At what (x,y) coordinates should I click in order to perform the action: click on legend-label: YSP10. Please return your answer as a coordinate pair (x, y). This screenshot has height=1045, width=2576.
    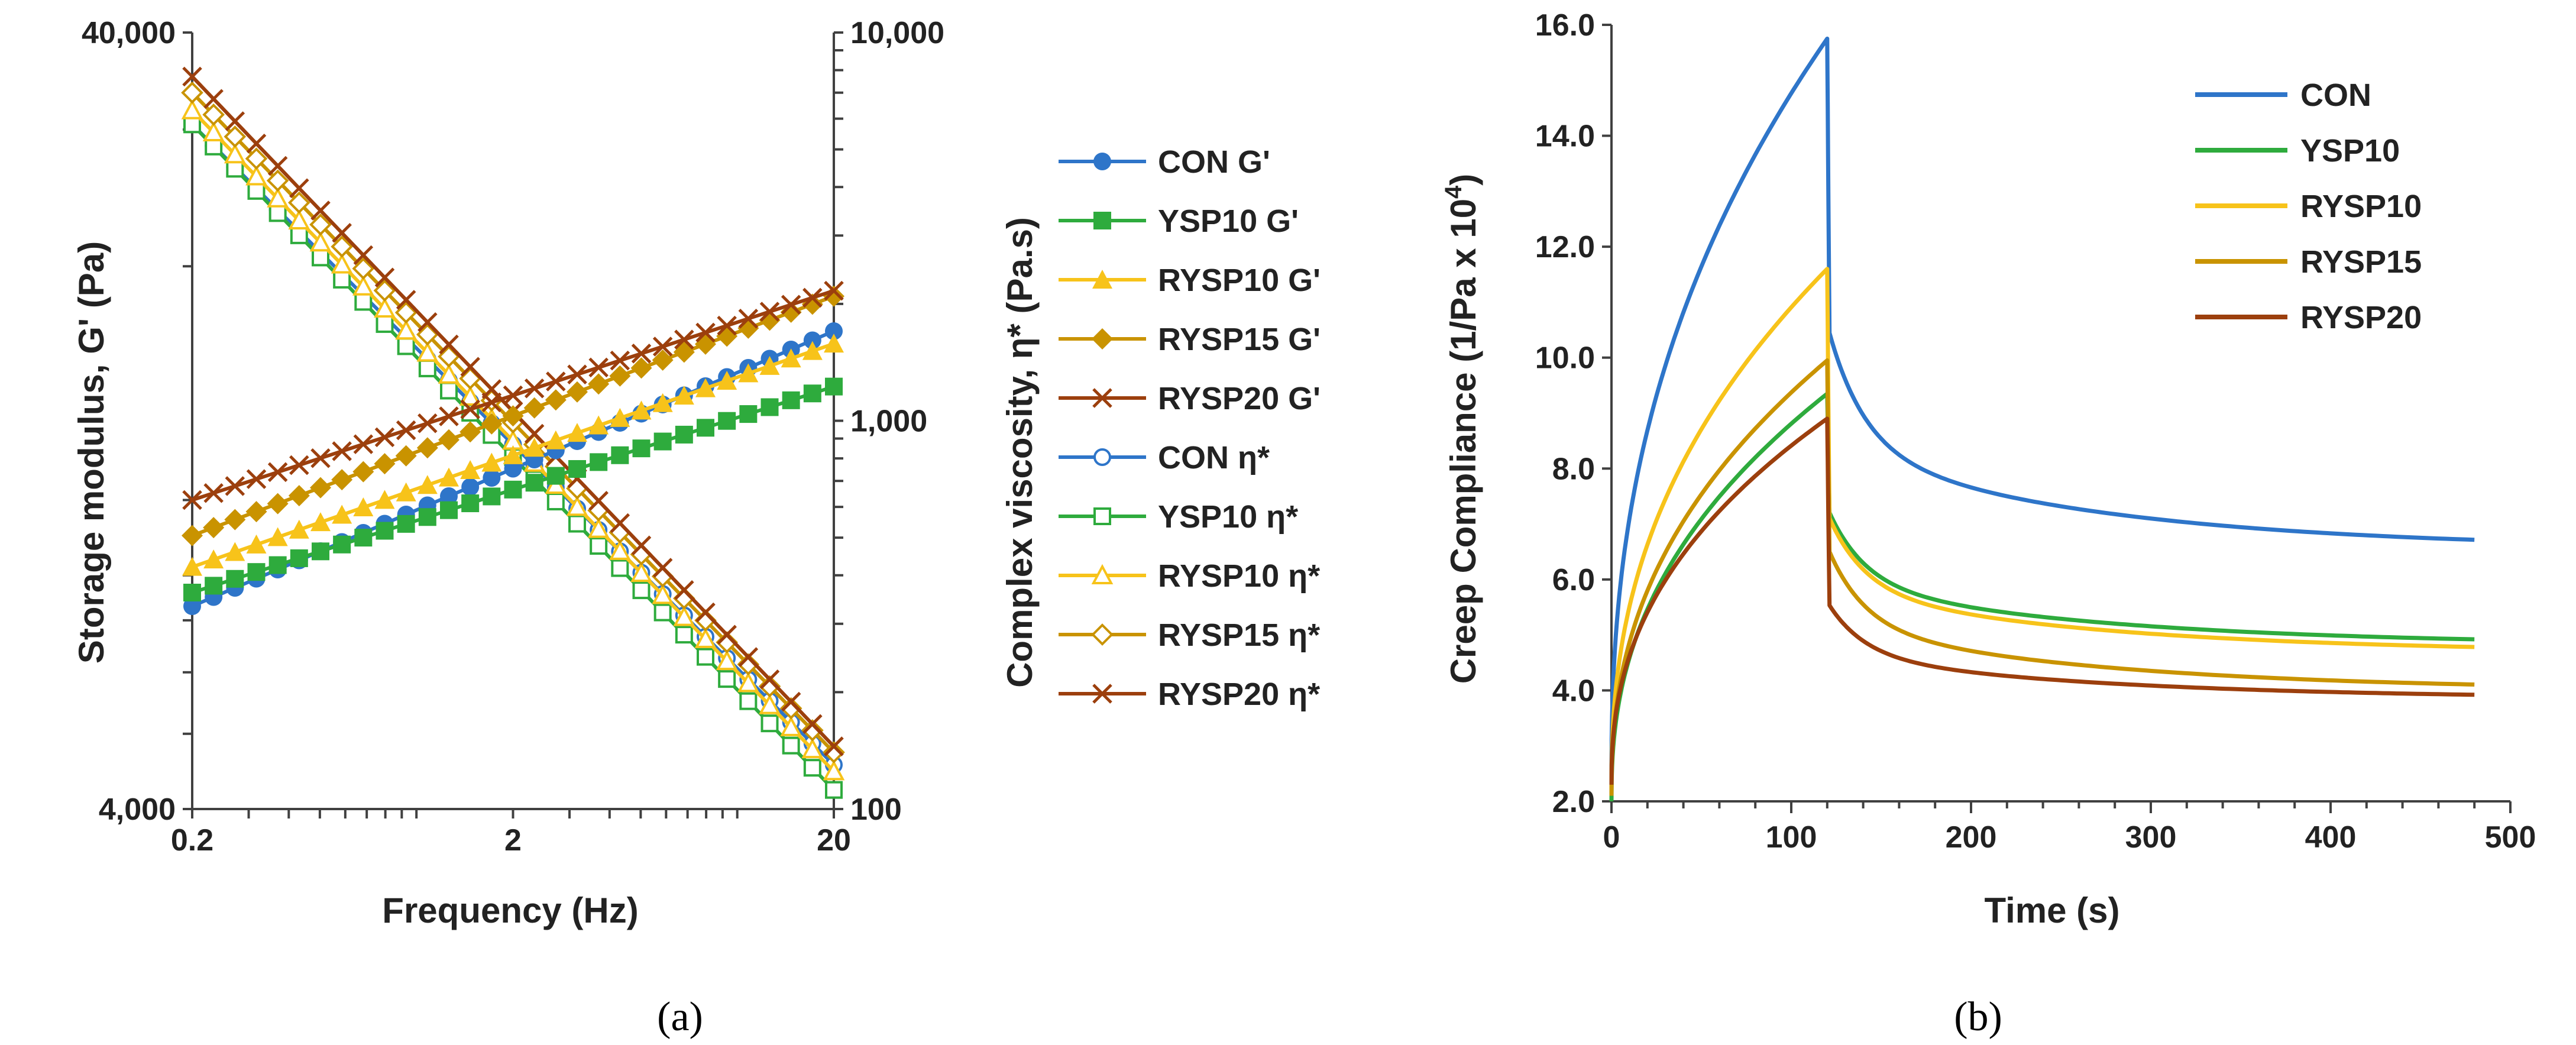
    Looking at the image, I should click on (2350, 151).